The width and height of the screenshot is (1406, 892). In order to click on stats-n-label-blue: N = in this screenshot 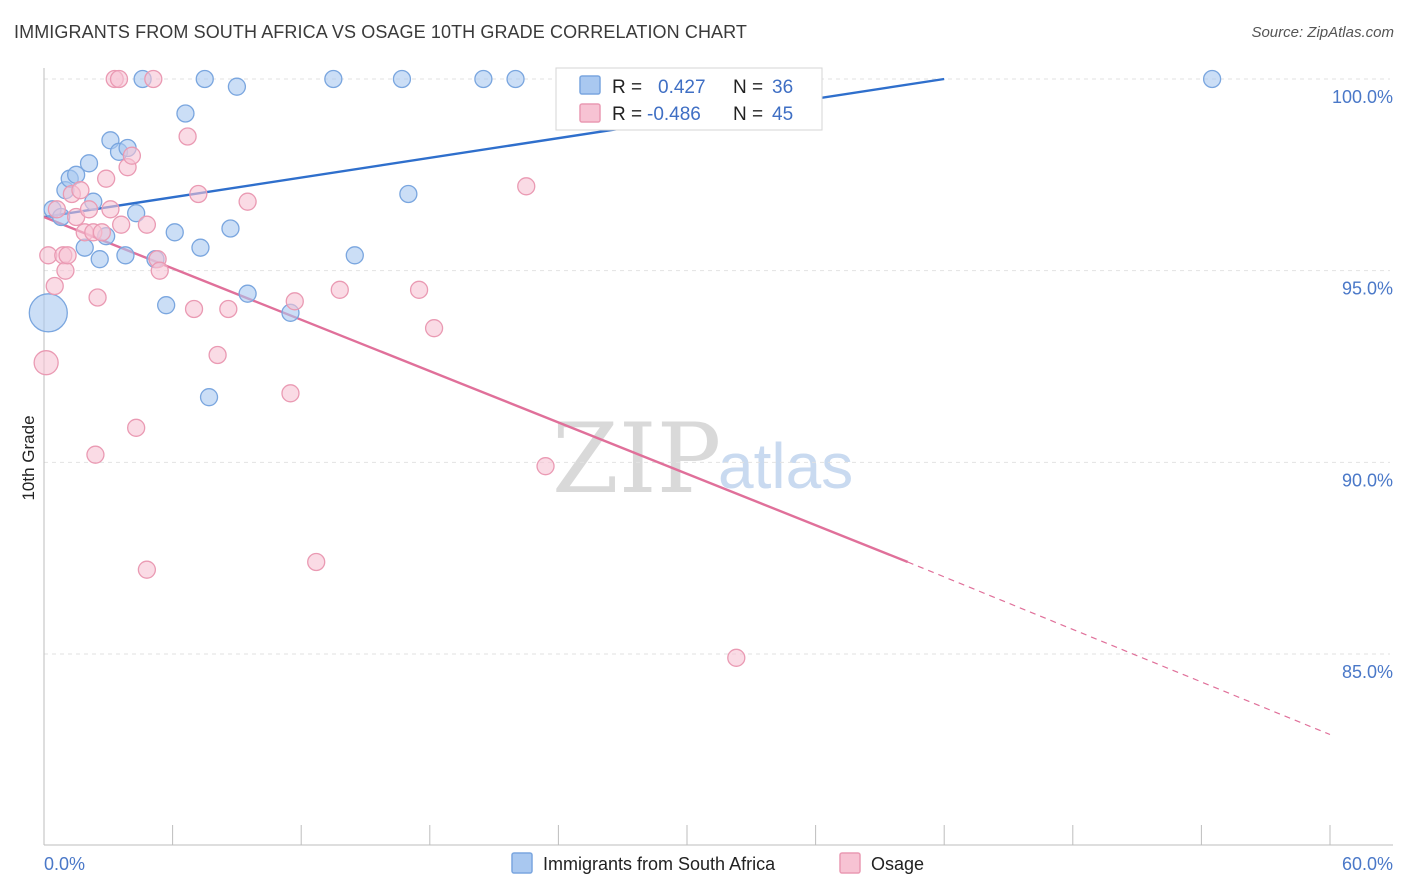, I will do `click(748, 87)`.